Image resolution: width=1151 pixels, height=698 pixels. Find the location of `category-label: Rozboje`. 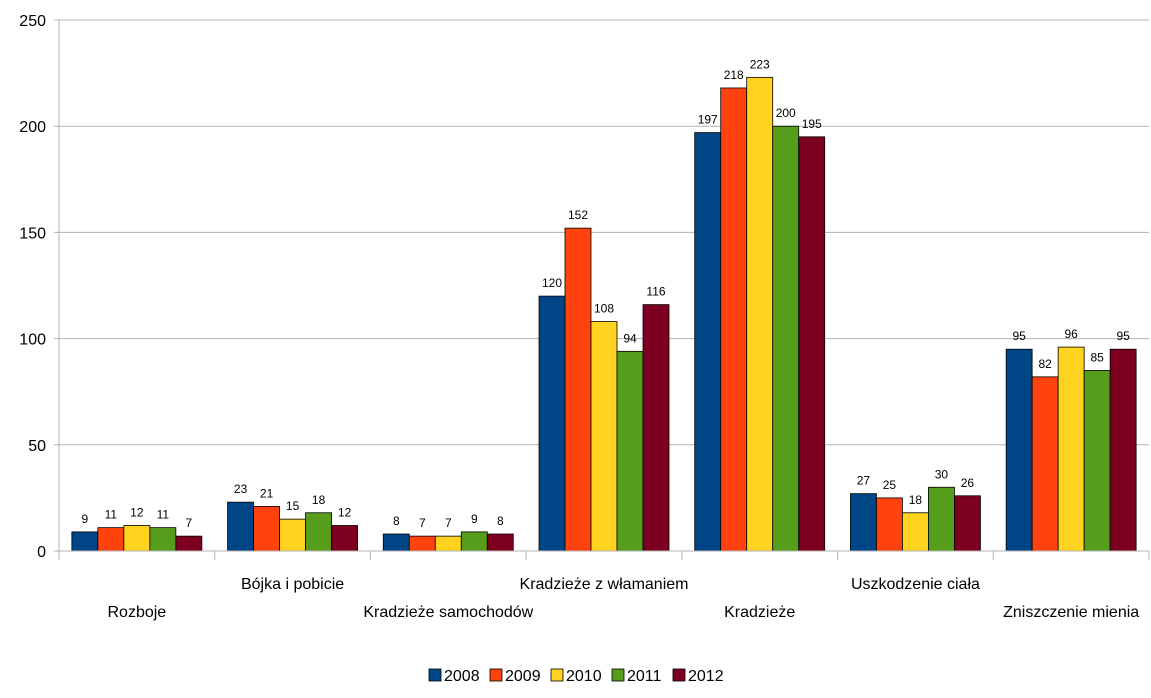

category-label: Rozboje is located at coordinates (137, 612).